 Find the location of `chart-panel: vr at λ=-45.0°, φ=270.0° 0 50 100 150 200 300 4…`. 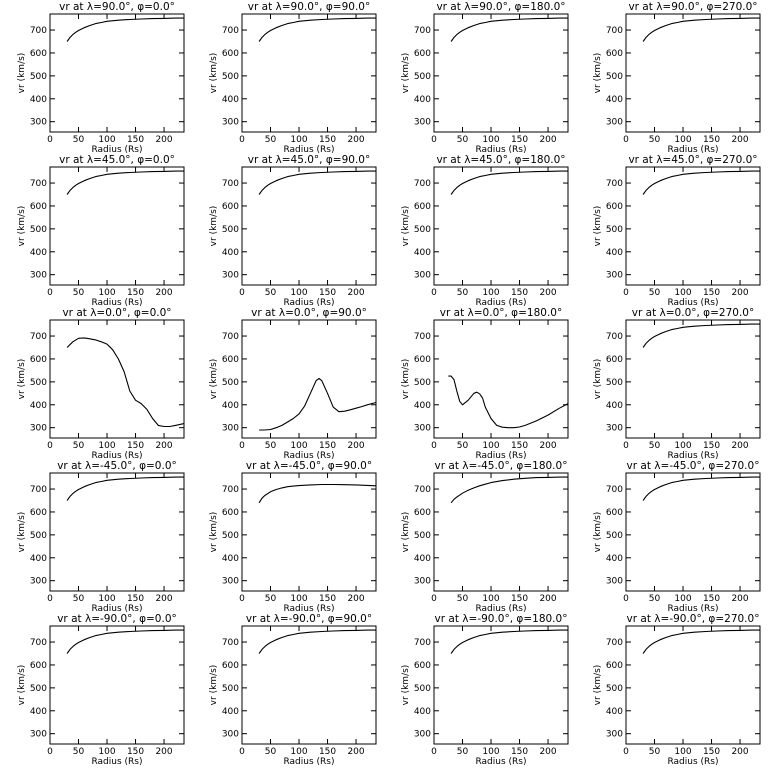

chart-panel: vr at λ=-45.0°, φ=270.0° 0 50 100 150 200 300 4… is located at coordinates (677, 537).